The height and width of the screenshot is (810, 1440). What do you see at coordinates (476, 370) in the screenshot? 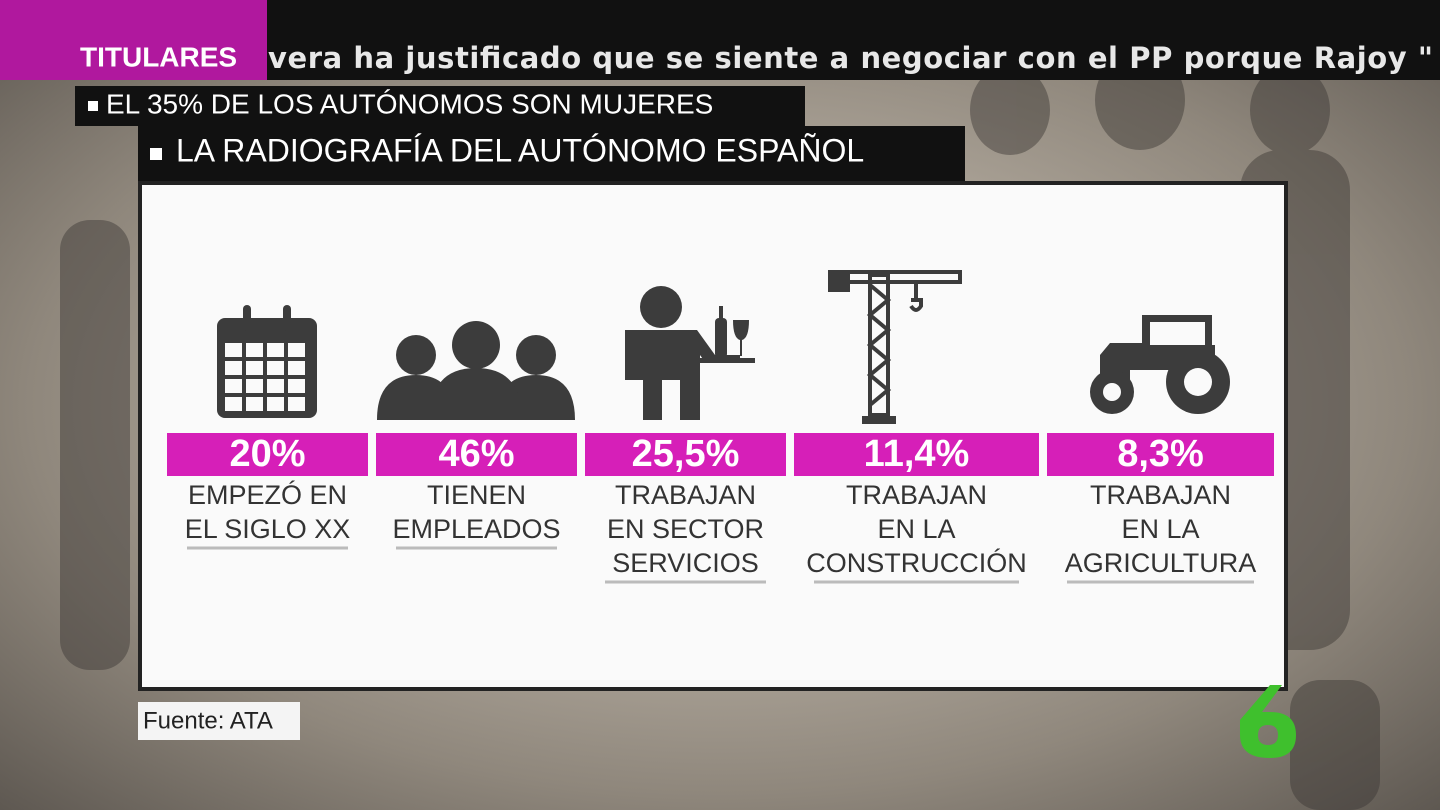
I see `people-icon` at bounding box center [476, 370].